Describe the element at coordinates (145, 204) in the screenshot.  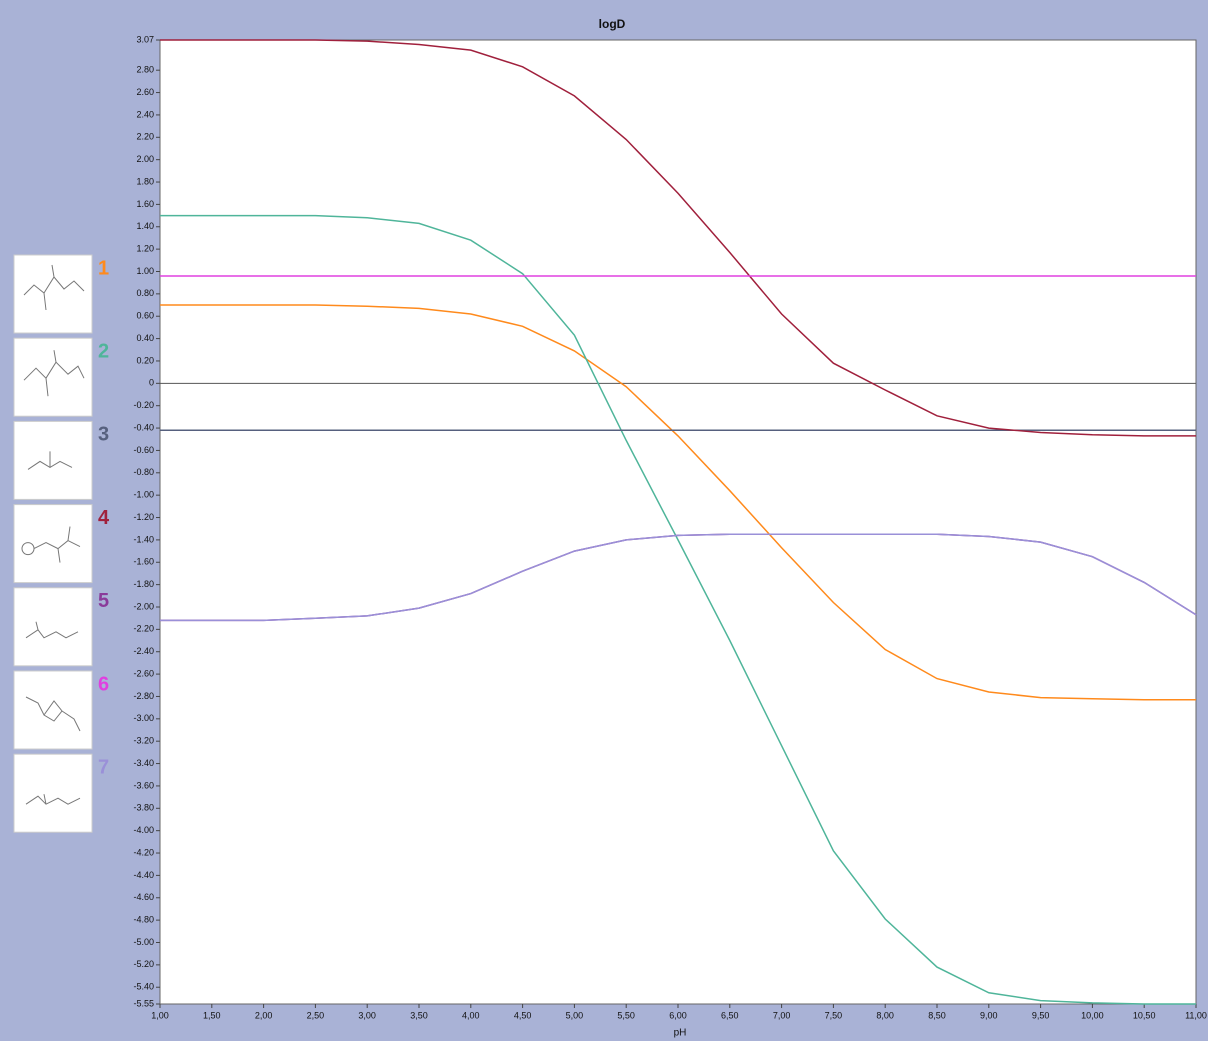
I see `y-tick-label: 1.60` at that location.